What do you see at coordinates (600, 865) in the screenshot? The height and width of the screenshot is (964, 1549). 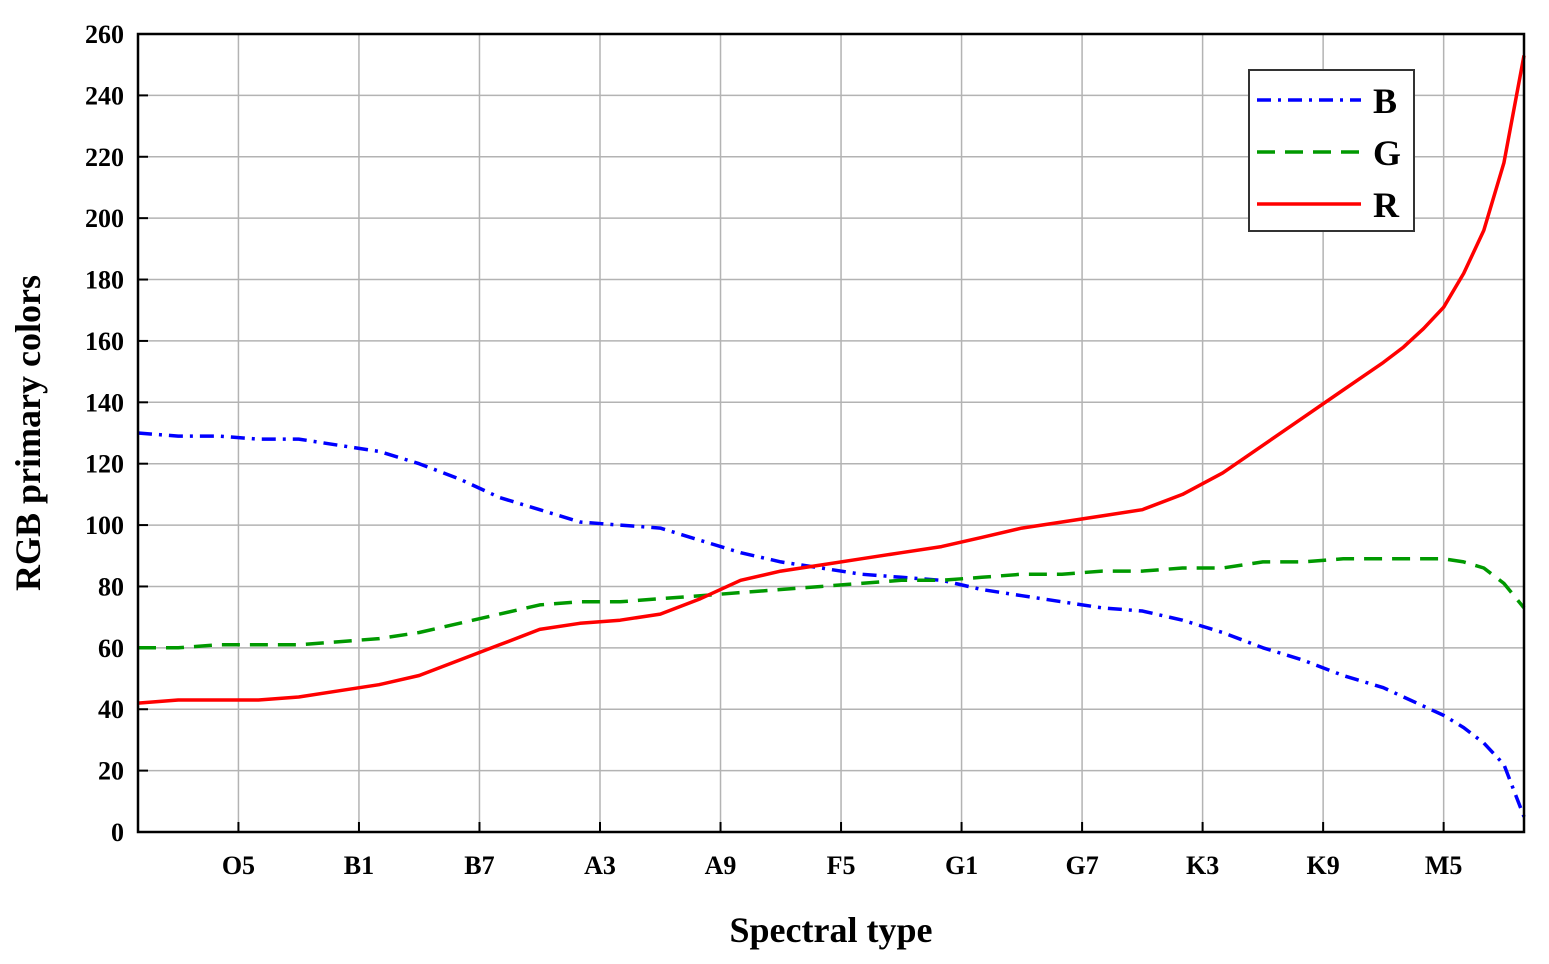 I see `x-tick-label: A3` at bounding box center [600, 865].